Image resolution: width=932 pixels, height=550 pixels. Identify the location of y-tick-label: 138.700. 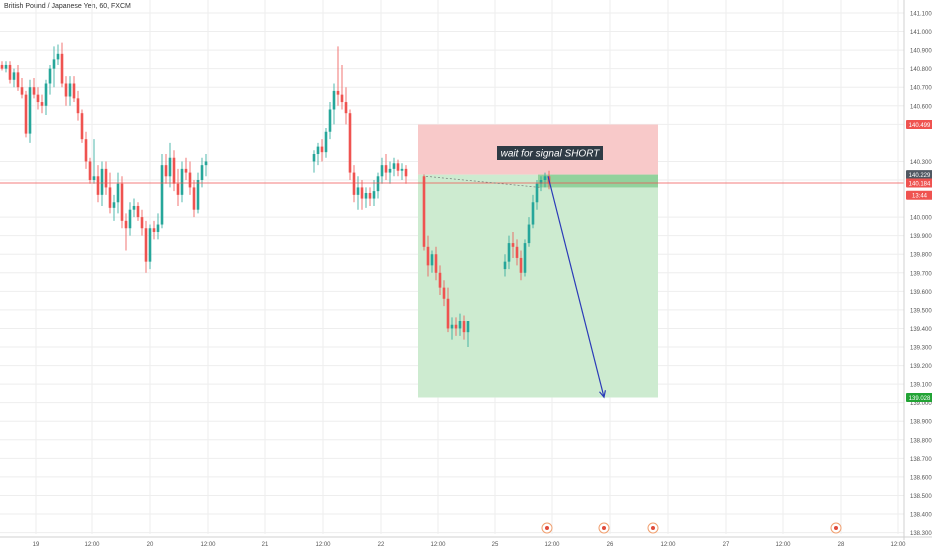
(921, 460).